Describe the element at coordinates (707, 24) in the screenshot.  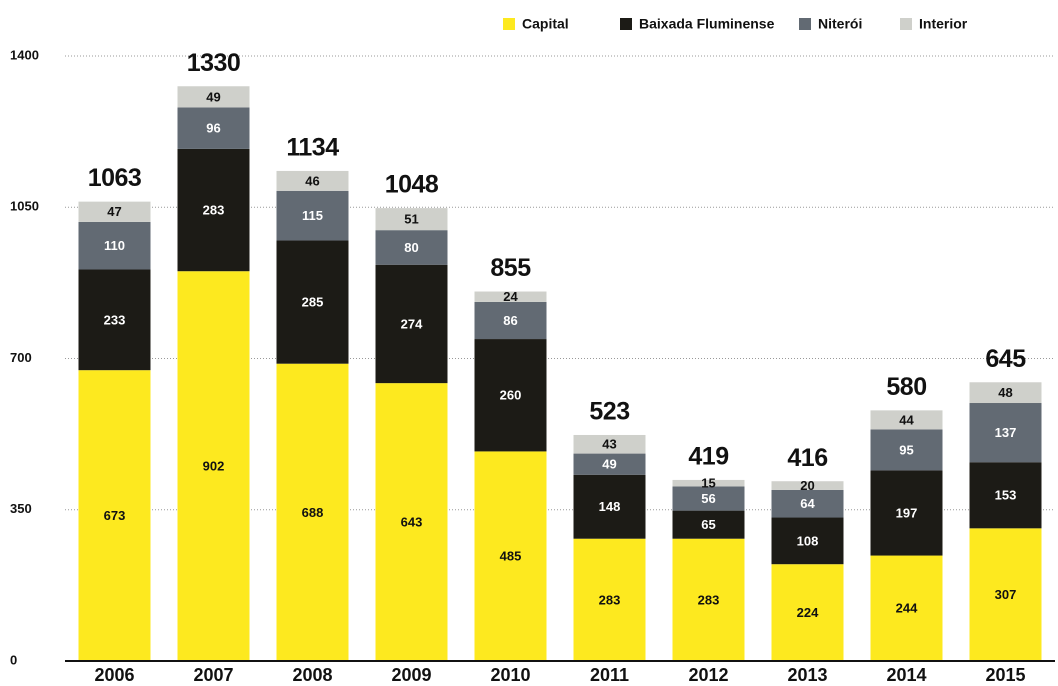
I see `legend-label: Baixada Fluminense` at that location.